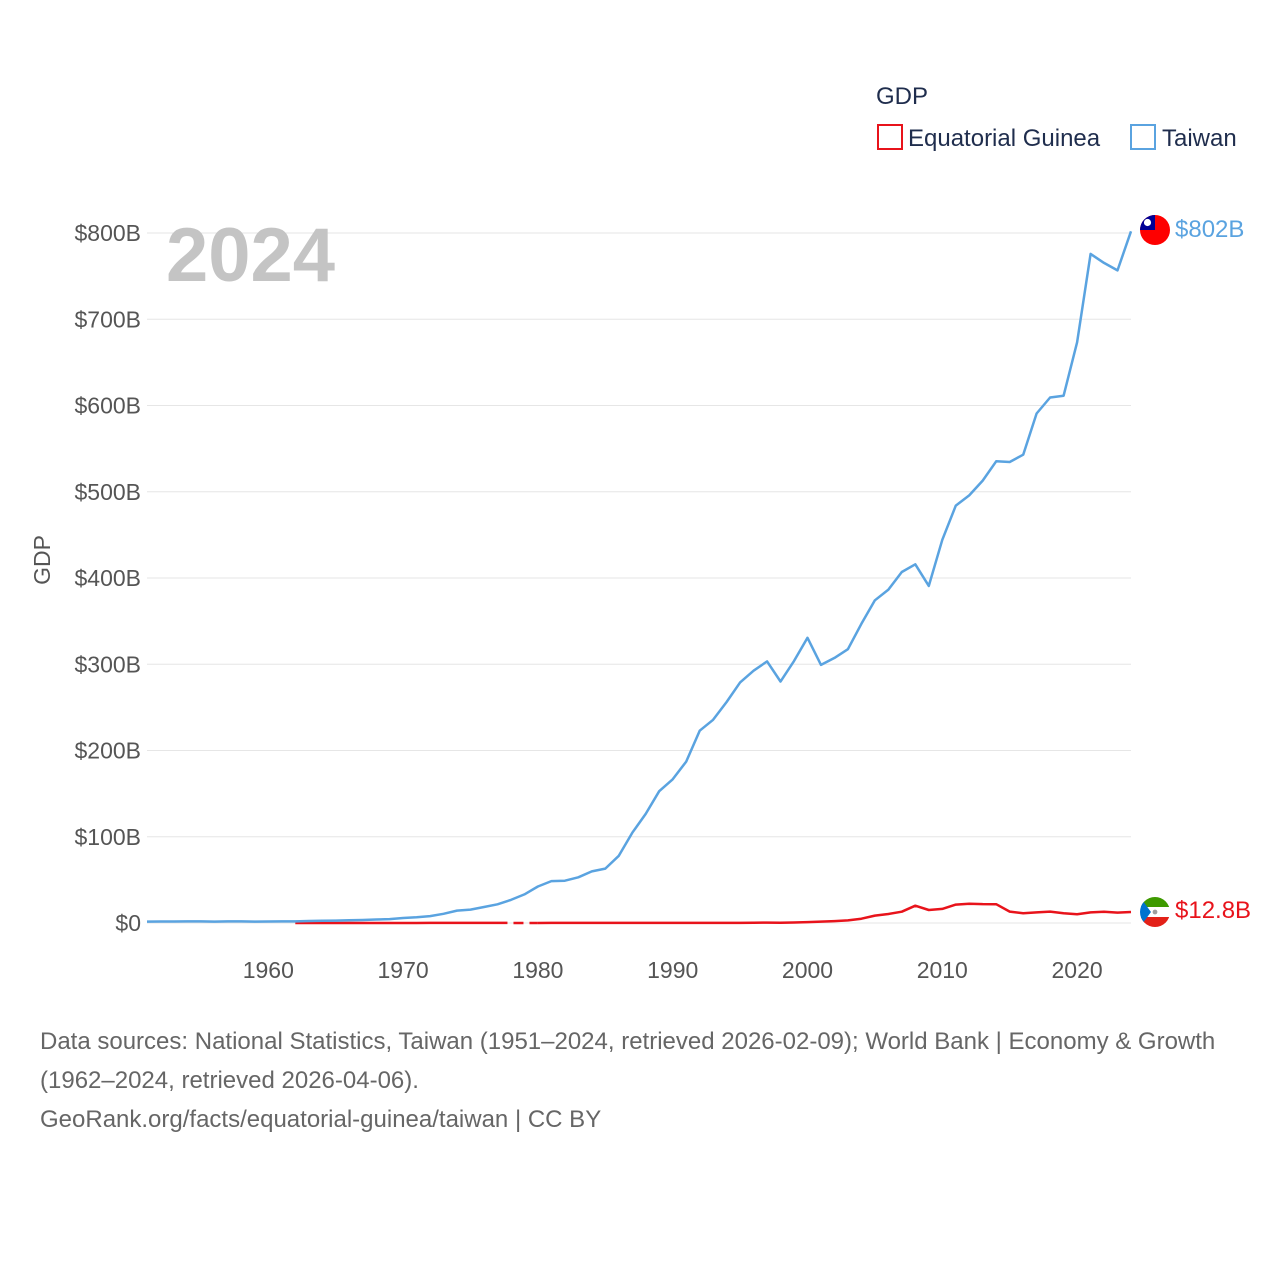 Image resolution: width=1280 pixels, height=1280 pixels. Describe the element at coordinates (537, 970) in the screenshot. I see `x-tick-label: 1980` at that location.